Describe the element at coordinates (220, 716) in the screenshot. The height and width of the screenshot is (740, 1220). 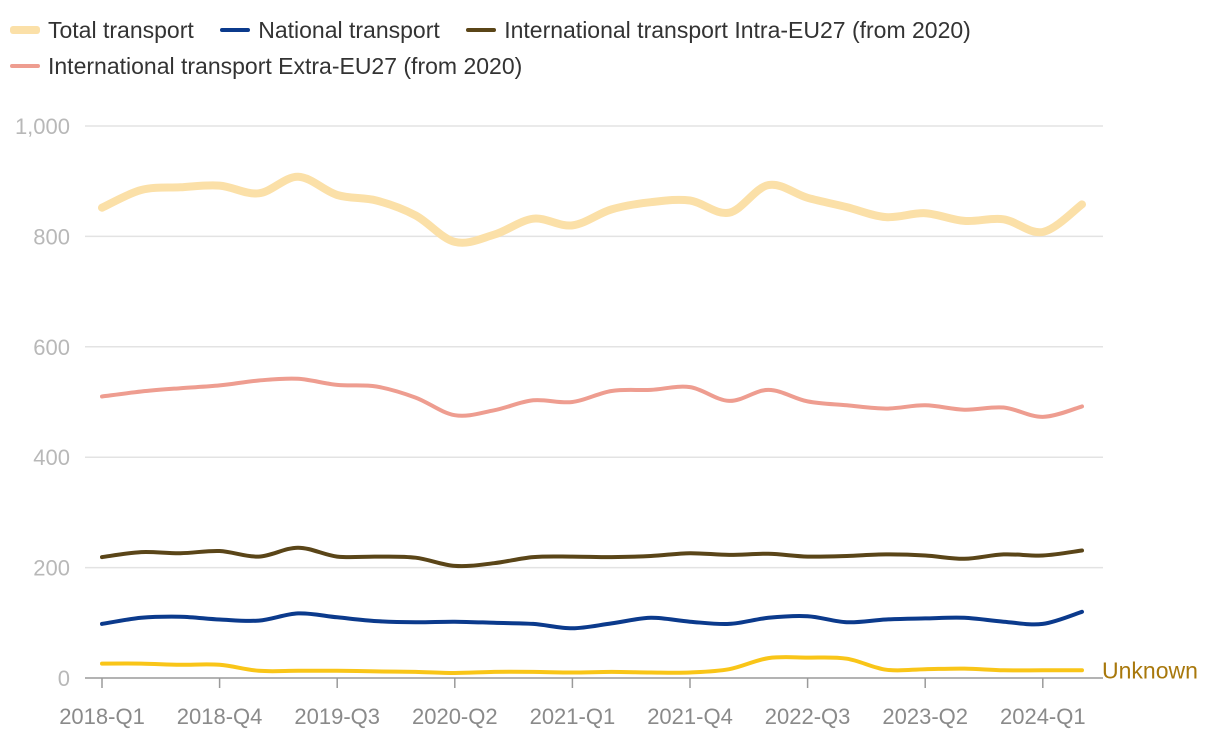
I see `x-tick-label: 2018-Q4` at that location.